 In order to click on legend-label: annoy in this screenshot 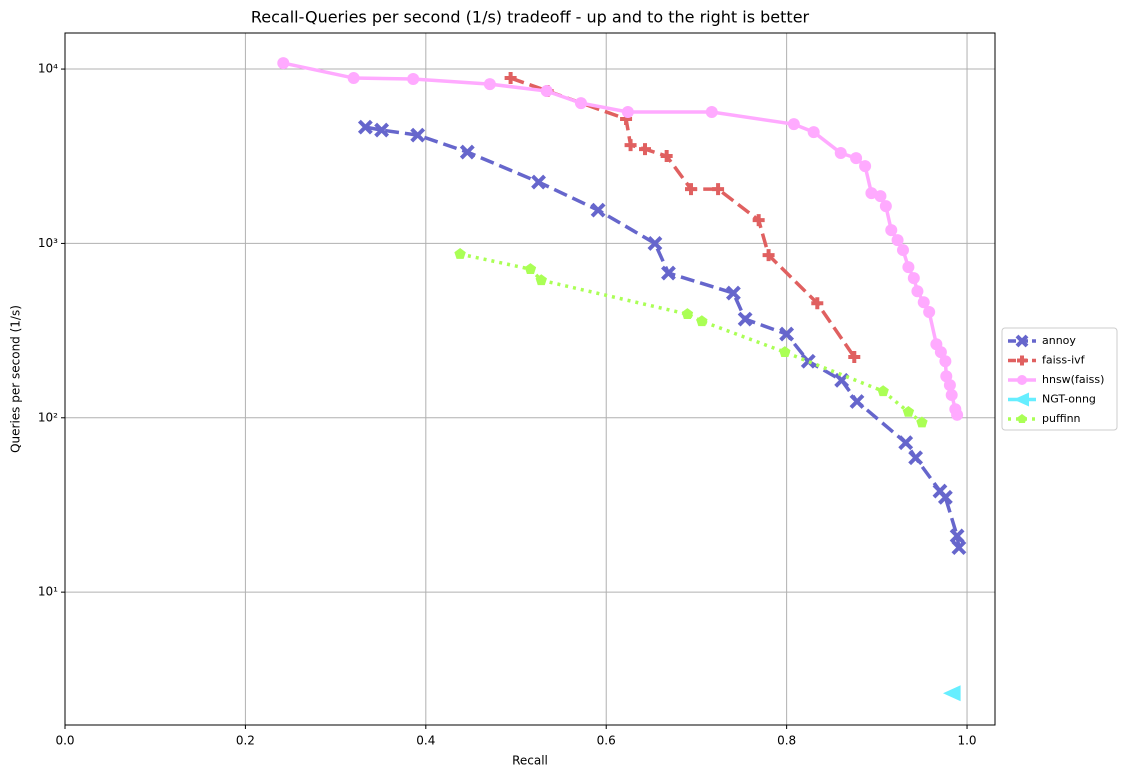, I will do `click(1059, 340)`.